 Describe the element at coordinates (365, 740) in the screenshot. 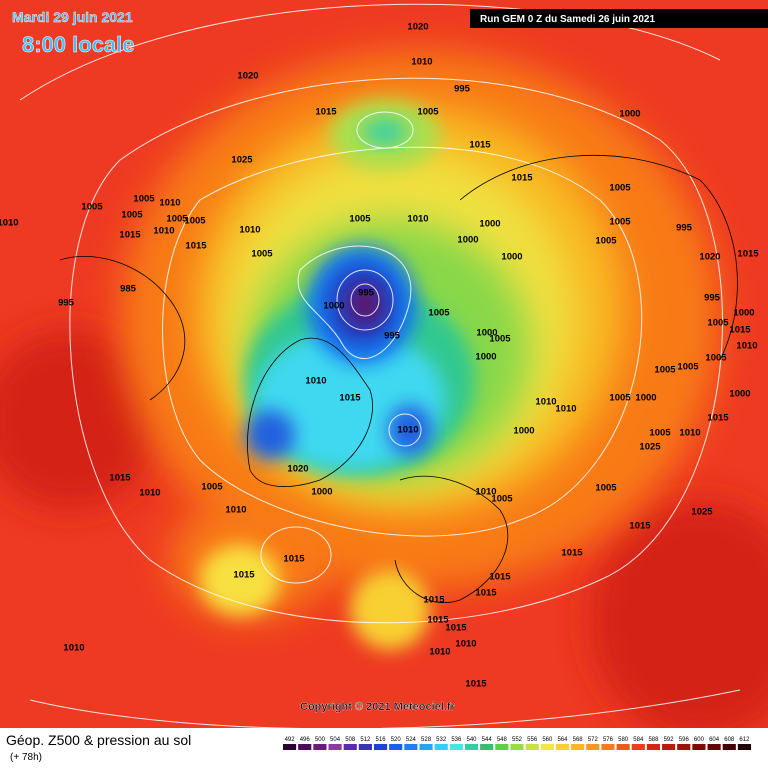

I see `legend-value: 512` at that location.